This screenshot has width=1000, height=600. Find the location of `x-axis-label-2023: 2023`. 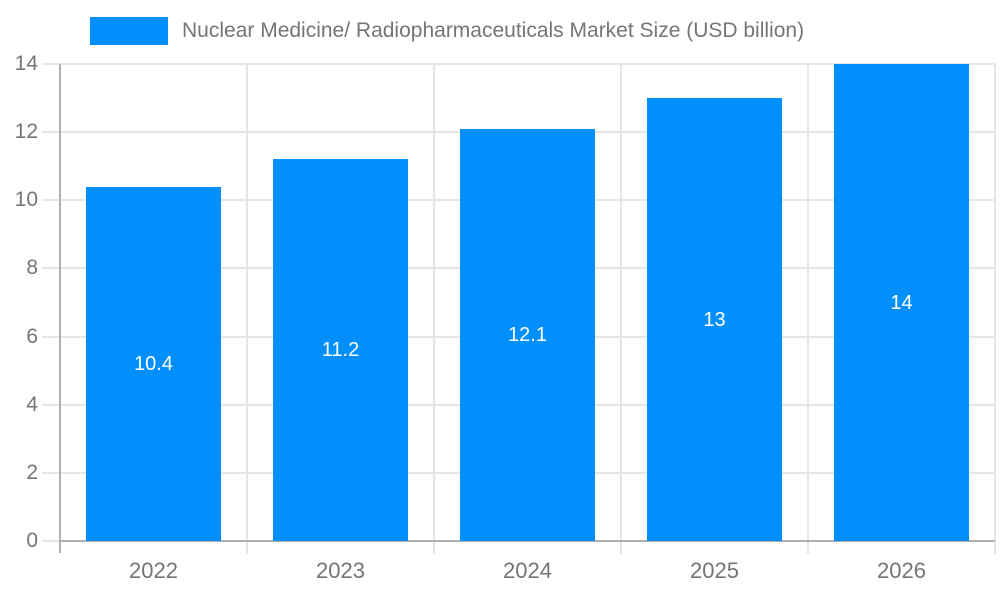

x-axis-label-2023: 2023 is located at coordinates (340, 570).